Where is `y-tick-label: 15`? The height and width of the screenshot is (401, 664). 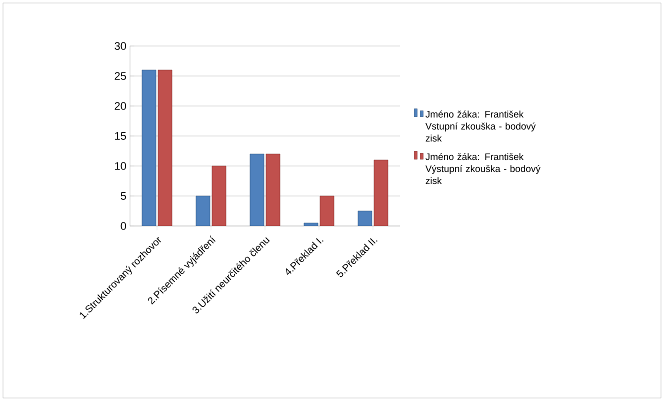
y-tick-label: 15 is located at coordinates (120, 136).